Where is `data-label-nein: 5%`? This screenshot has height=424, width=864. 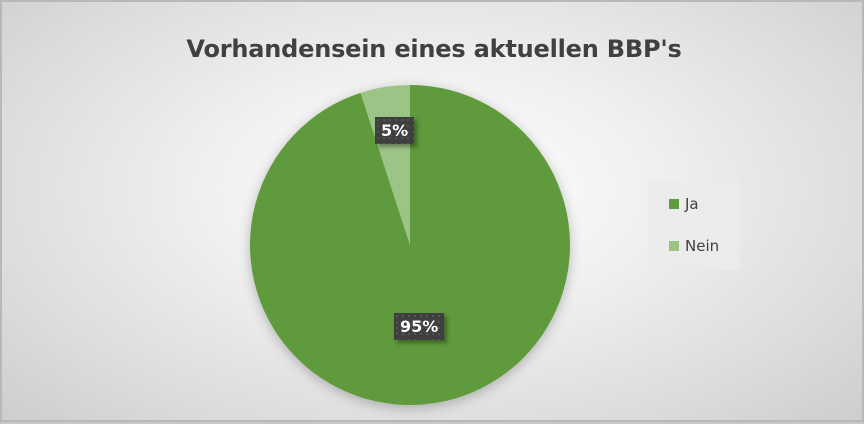
data-label-nein: 5% is located at coordinates (395, 130).